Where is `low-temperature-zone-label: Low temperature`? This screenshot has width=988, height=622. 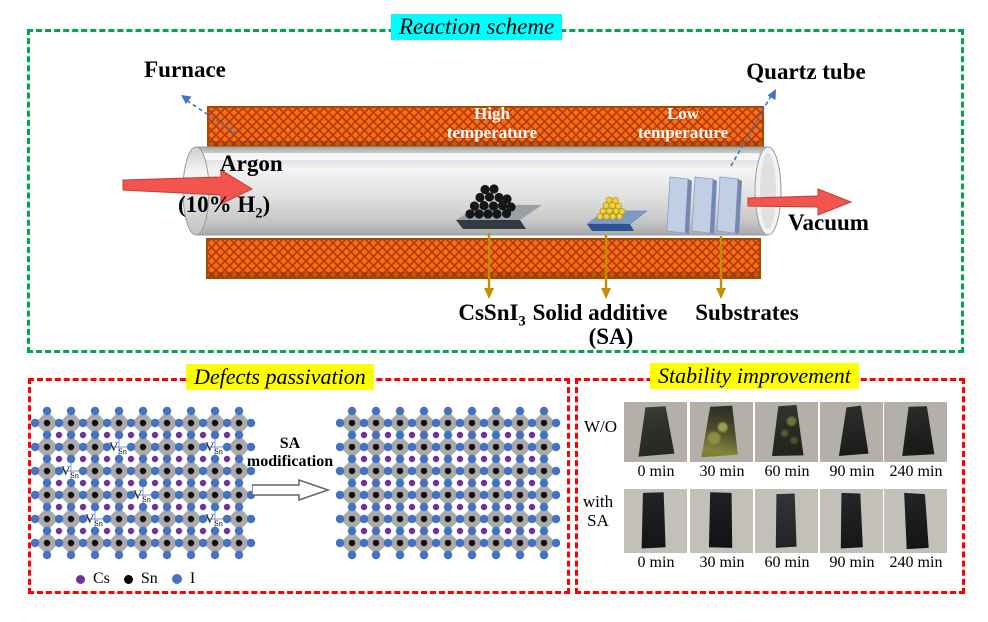 low-temperature-zone-label: Low temperature is located at coordinates (683, 123).